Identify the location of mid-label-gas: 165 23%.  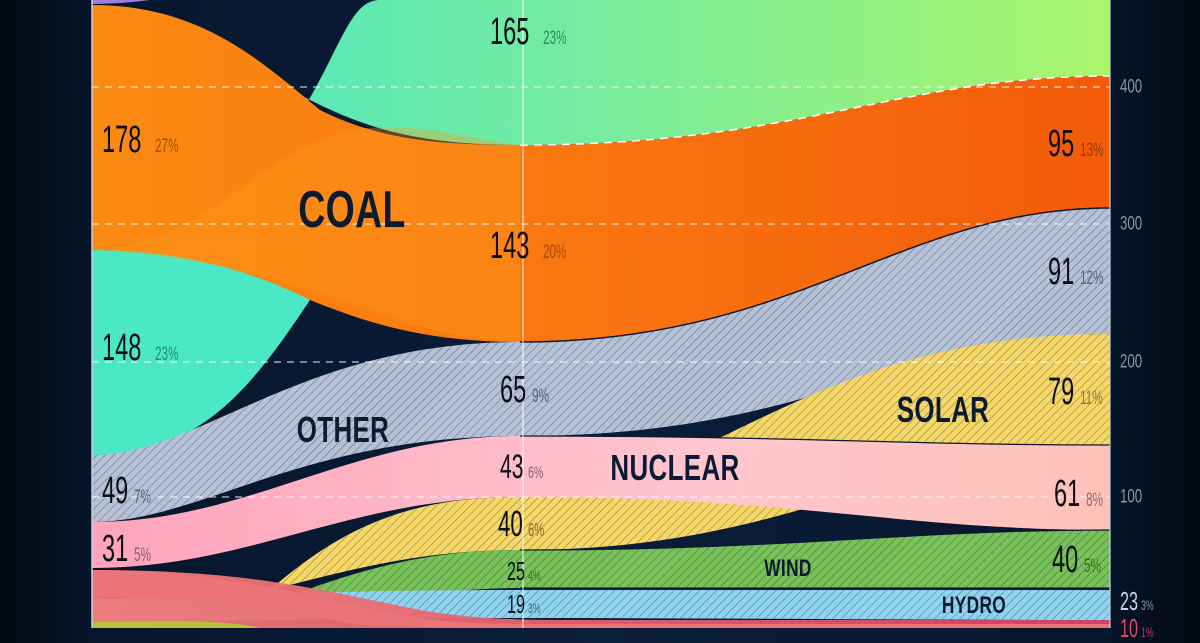
(528, 32).